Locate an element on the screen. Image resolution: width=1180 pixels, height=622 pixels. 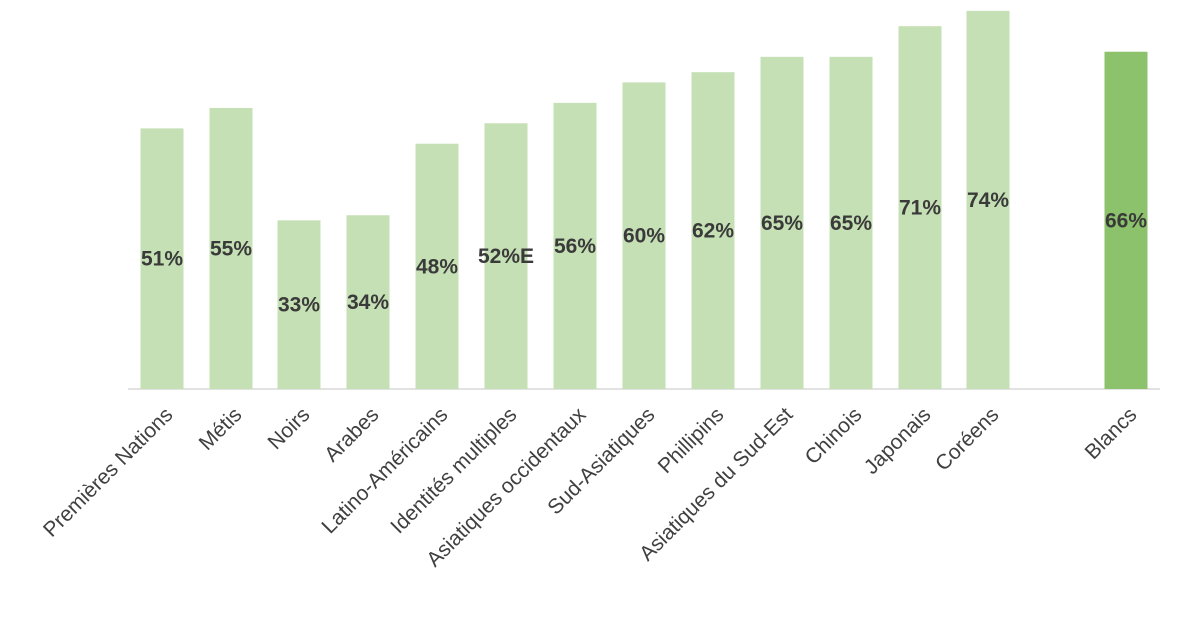
data-label-12: 74% is located at coordinates (988, 200).